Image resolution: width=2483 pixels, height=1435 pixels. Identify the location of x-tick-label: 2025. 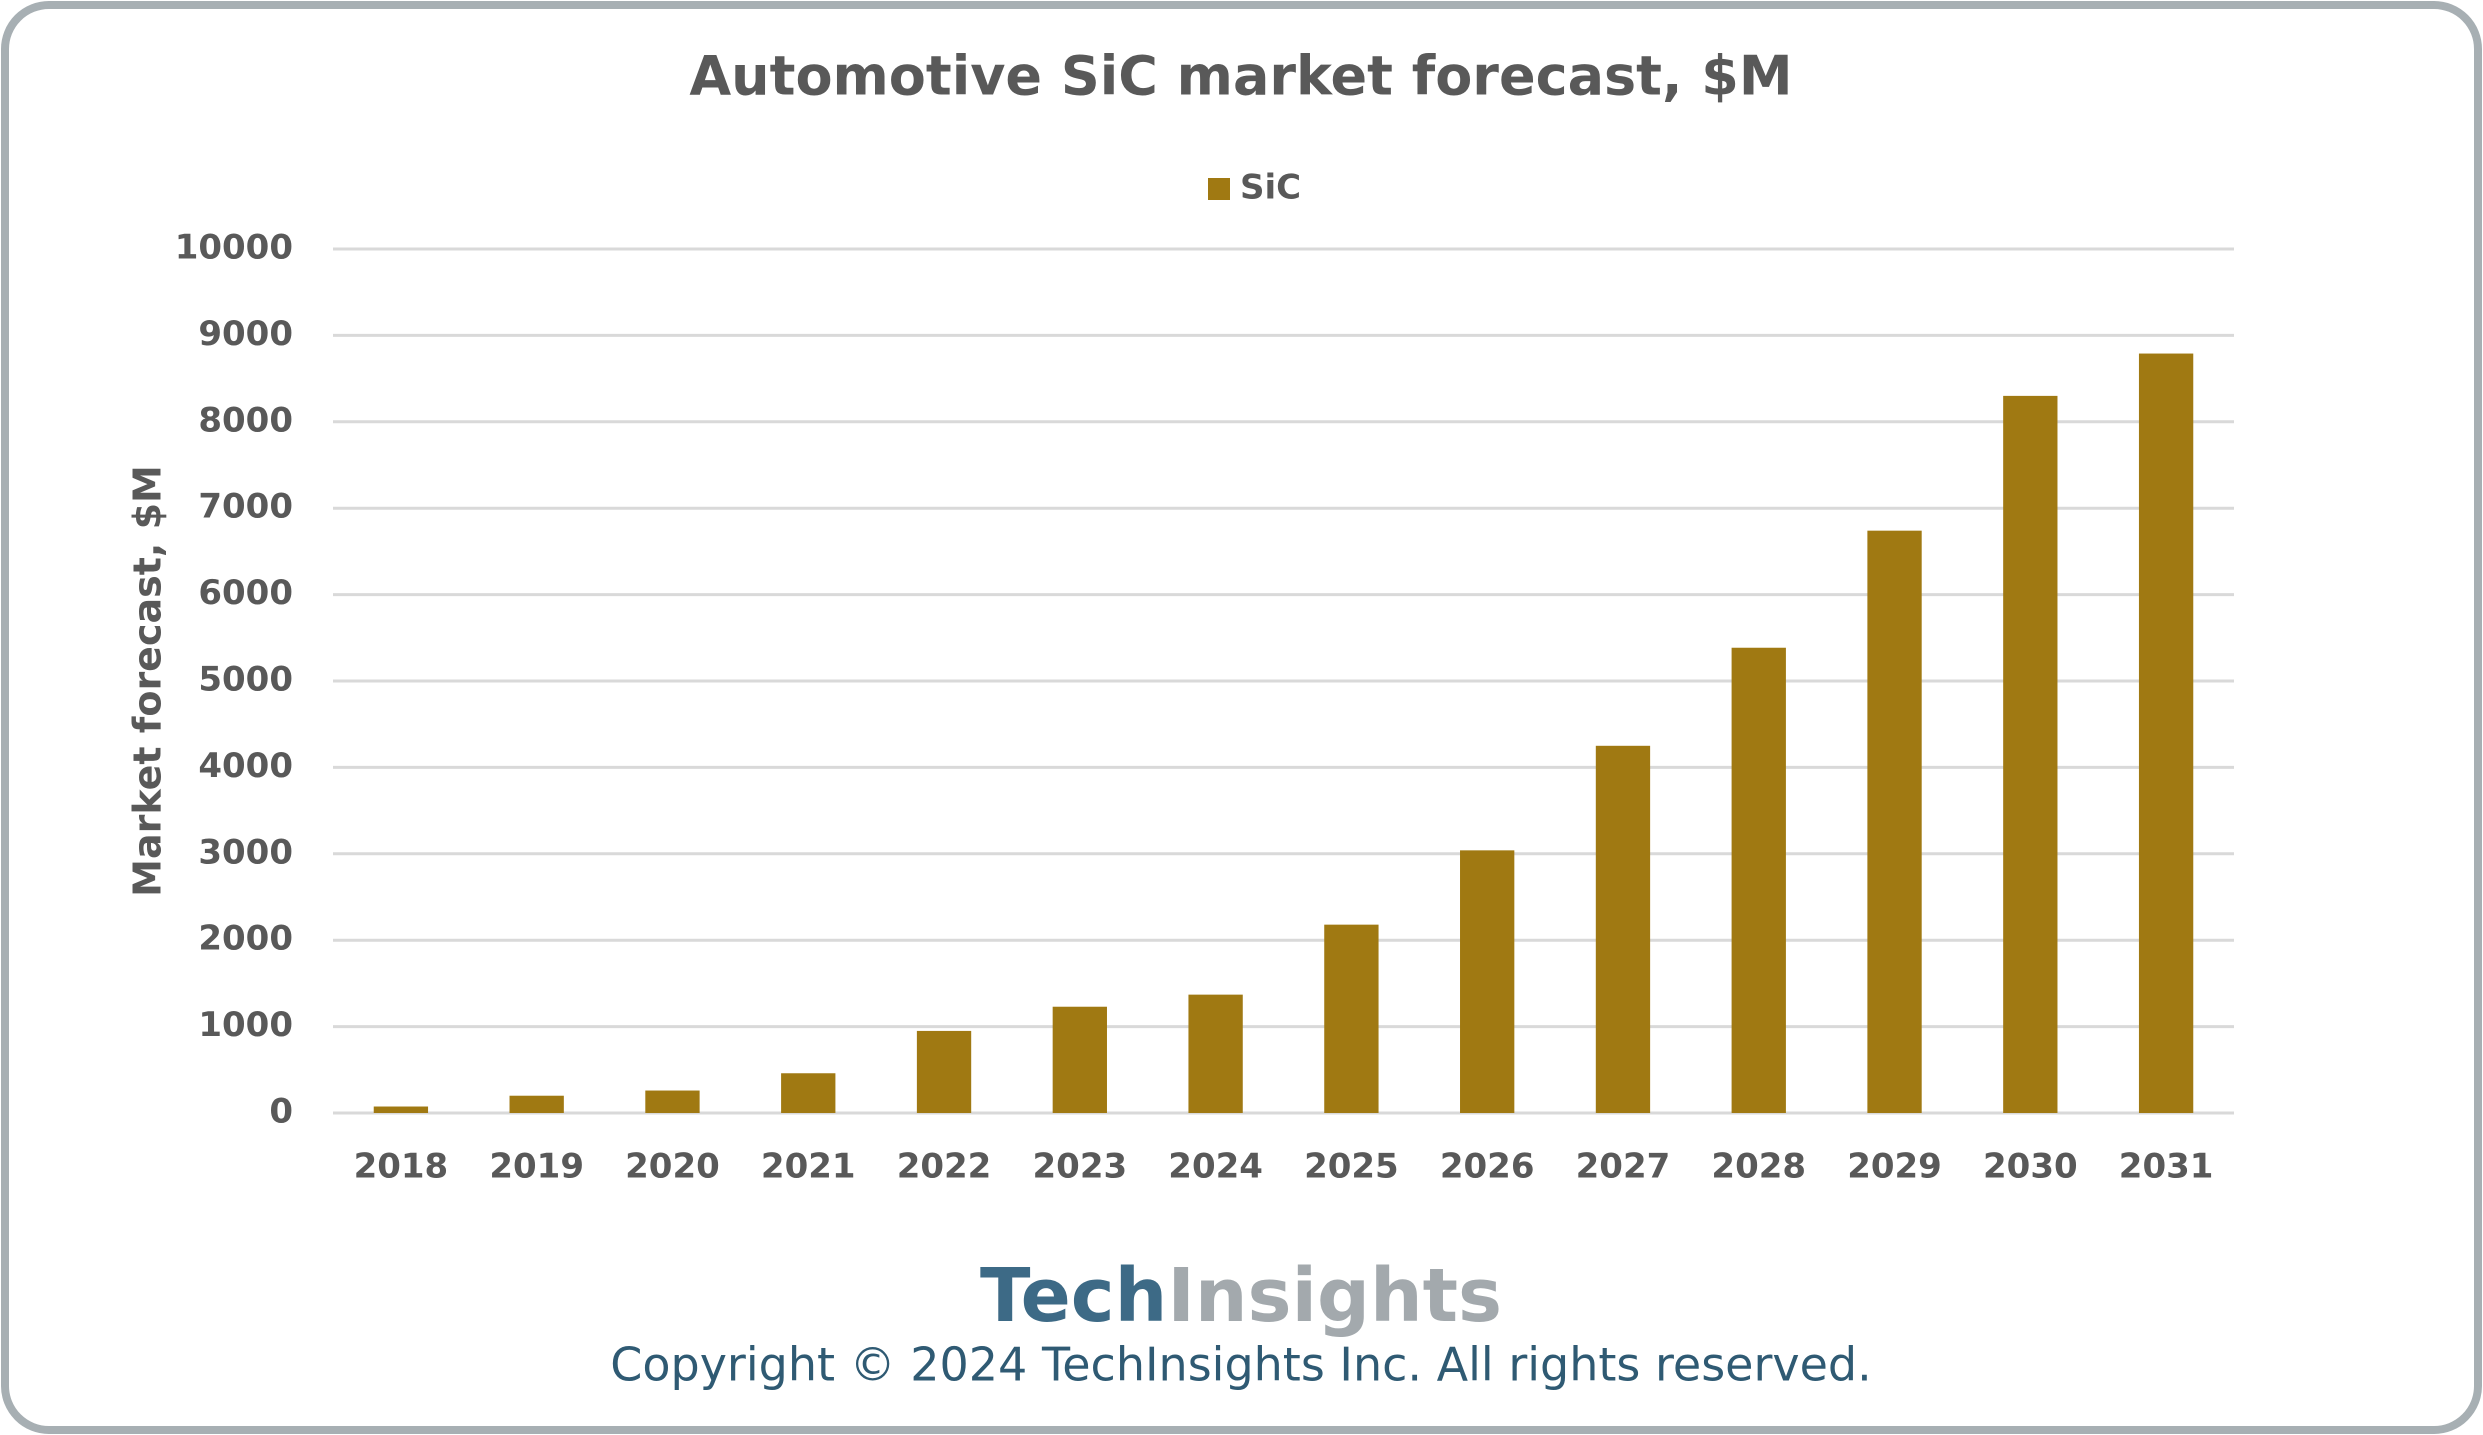
(1351, 1167).